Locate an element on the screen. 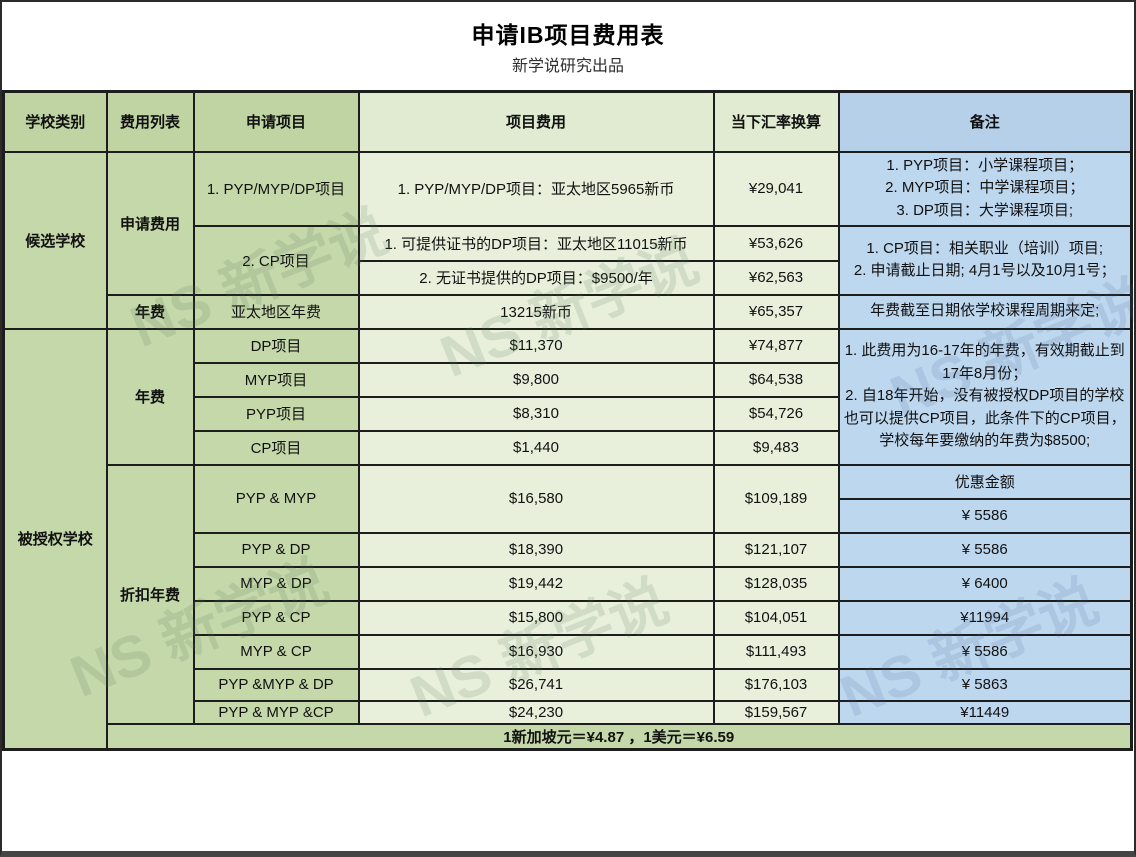 This screenshot has width=1136, height=857. row-discount-pyp-myp-b: ¥ 5586 is located at coordinates (568, 515).